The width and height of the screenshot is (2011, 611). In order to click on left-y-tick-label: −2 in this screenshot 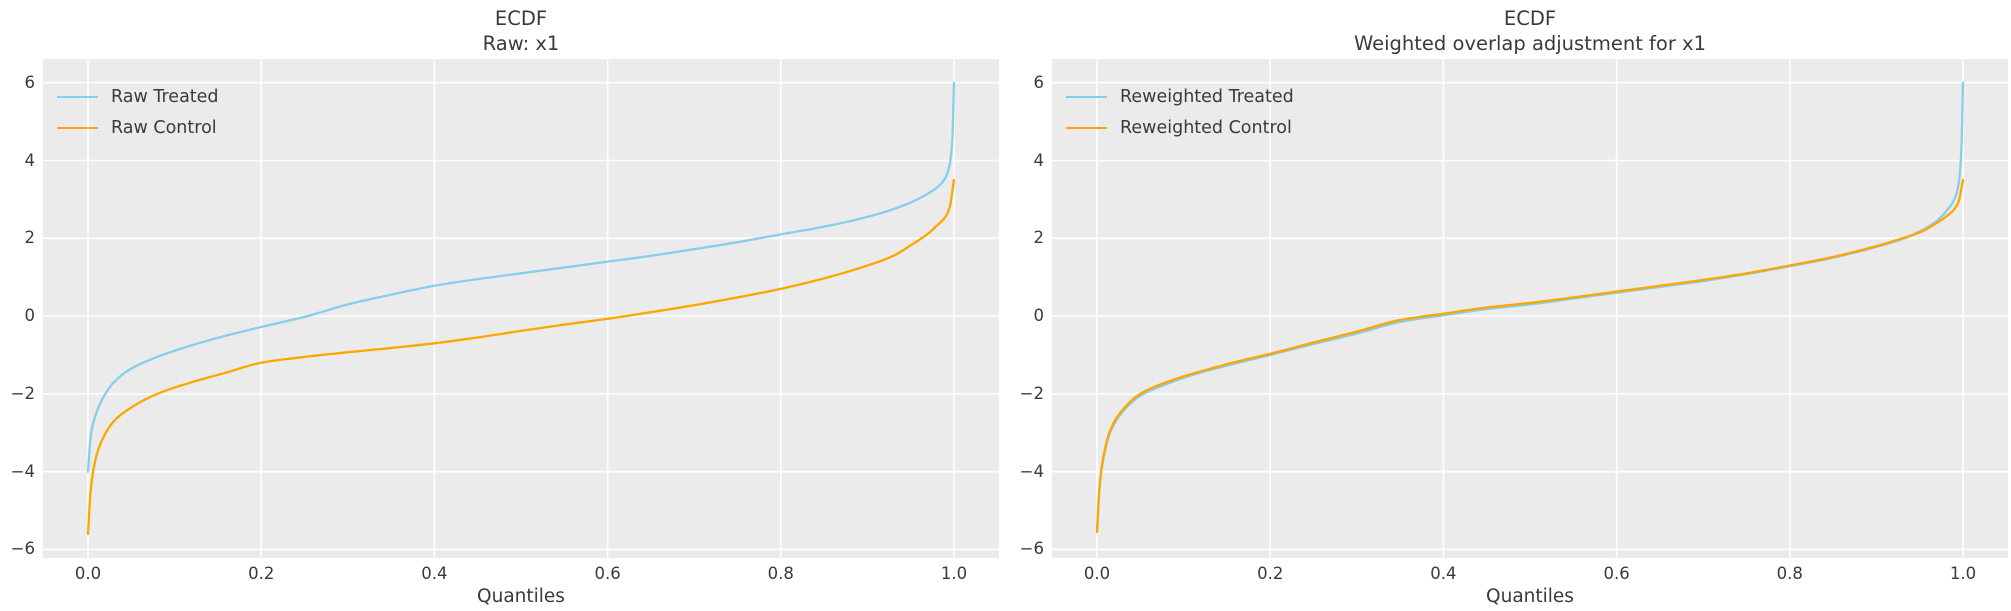, I will do `click(22, 393)`.